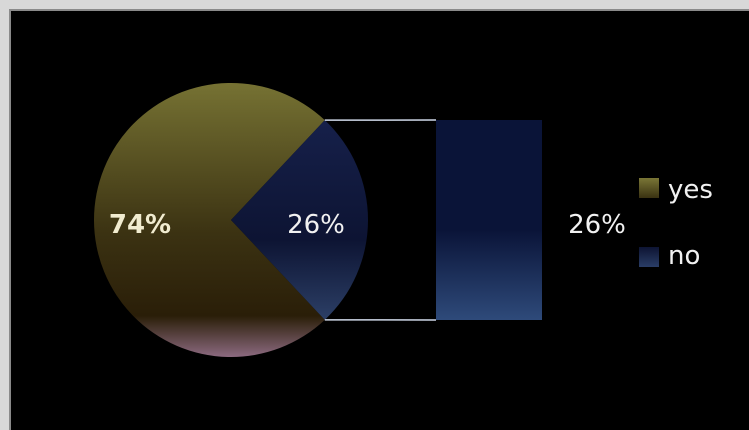  Describe the element at coordinates (684, 256) in the screenshot. I see `legend-label-no: no` at that location.